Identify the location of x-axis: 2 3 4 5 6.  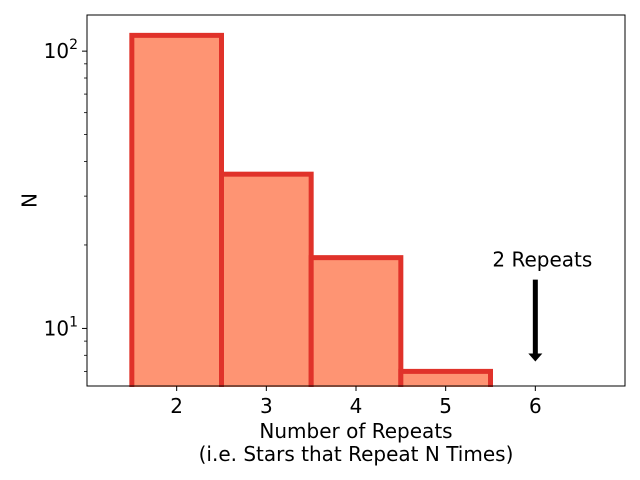
(356, 402).